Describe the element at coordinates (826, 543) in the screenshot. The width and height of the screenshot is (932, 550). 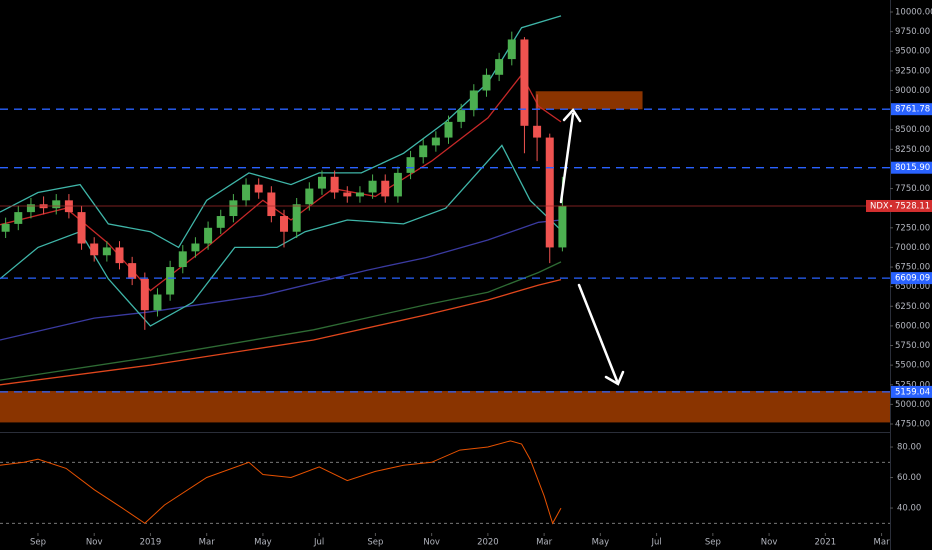
I see `x-tick-label: 2021` at that location.